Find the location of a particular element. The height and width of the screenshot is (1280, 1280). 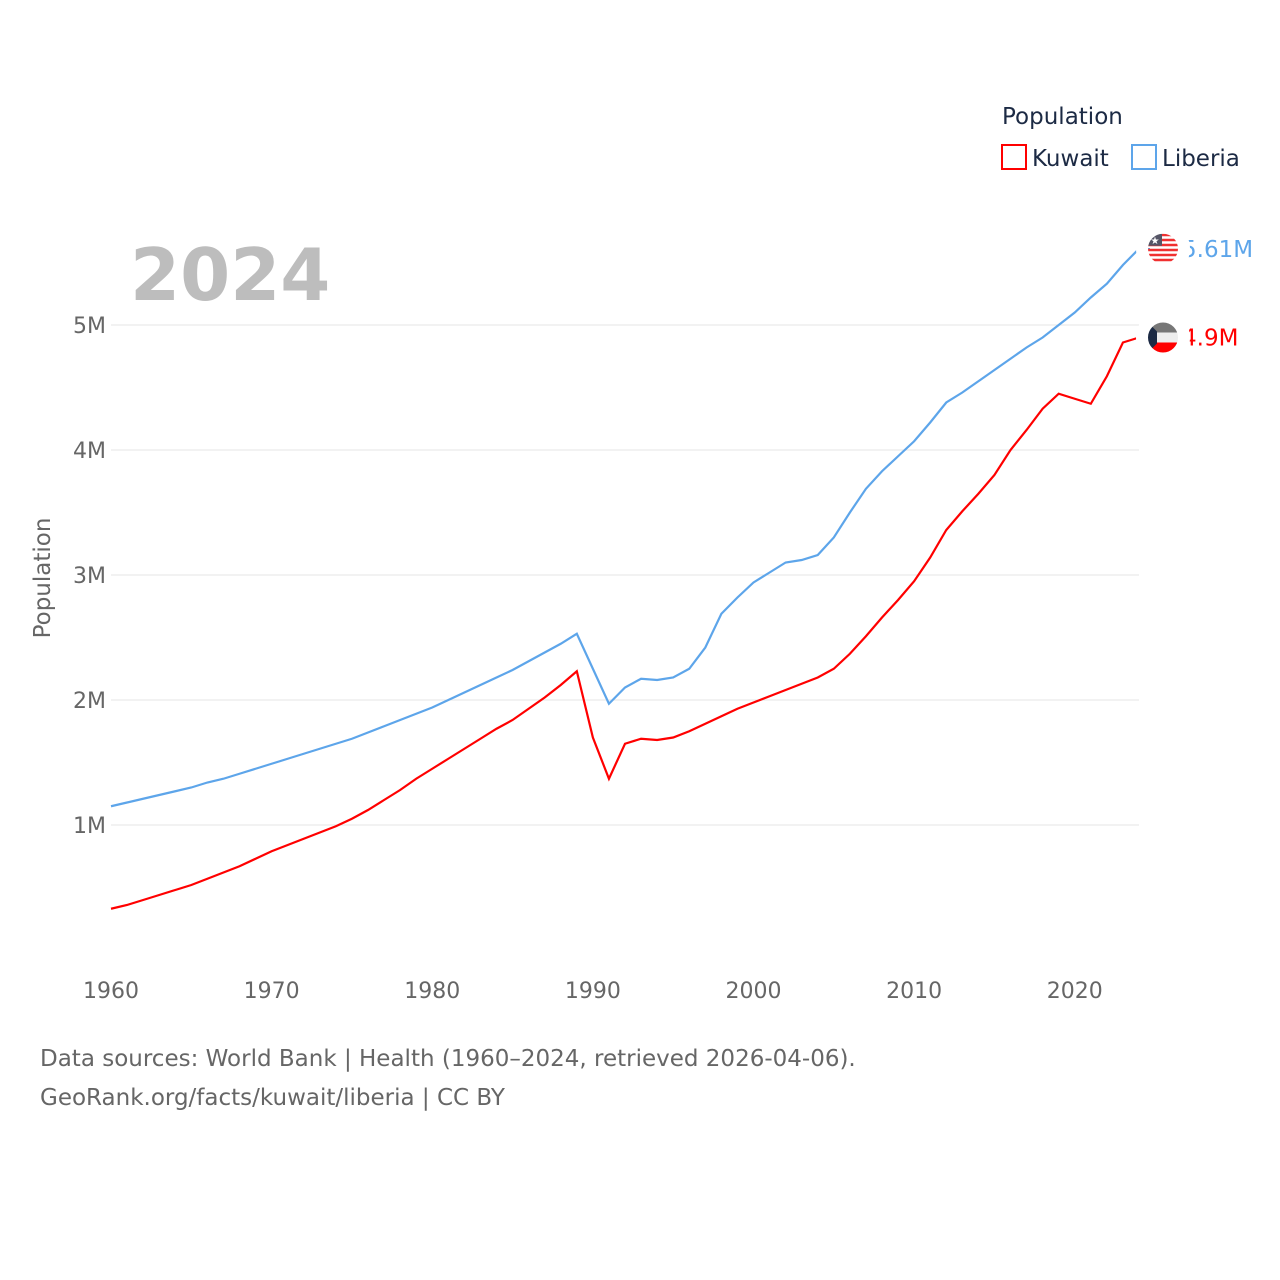

legend-swatch-liberia is located at coordinates (1144, 157).